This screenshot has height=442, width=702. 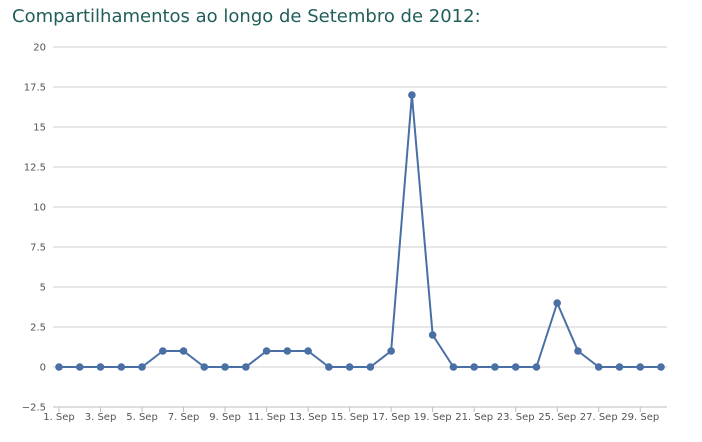 I want to click on x-tick-label: 13. Sep, so click(x=308, y=417).